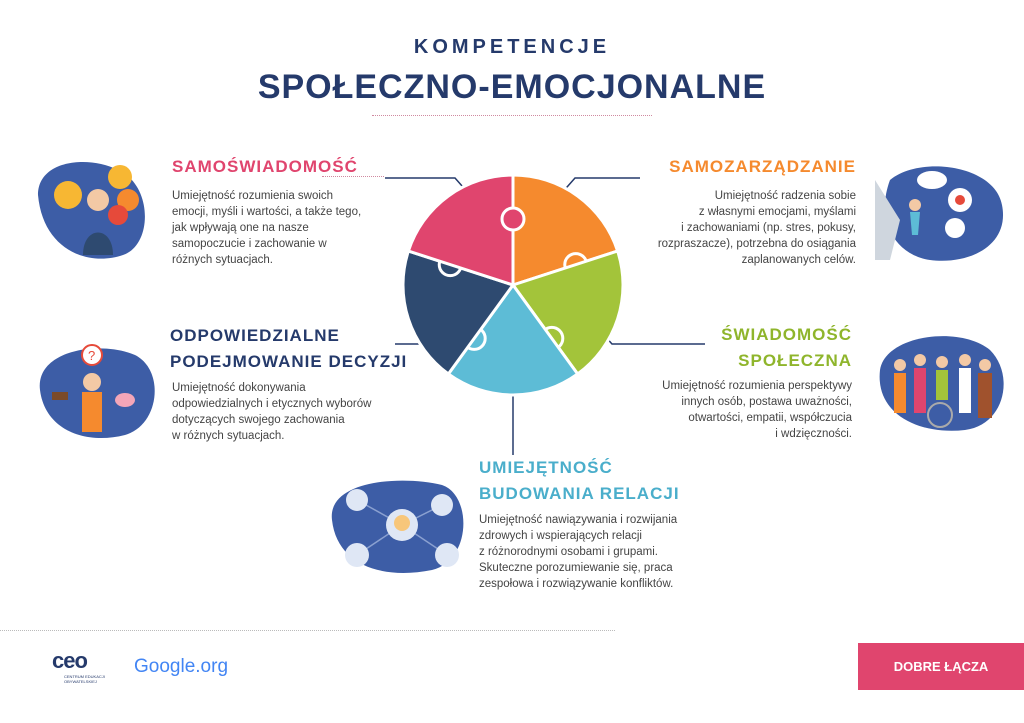 This screenshot has height=723, width=1024. What do you see at coordinates (941, 383) in the screenshot?
I see `social-awareness-illustration` at bounding box center [941, 383].